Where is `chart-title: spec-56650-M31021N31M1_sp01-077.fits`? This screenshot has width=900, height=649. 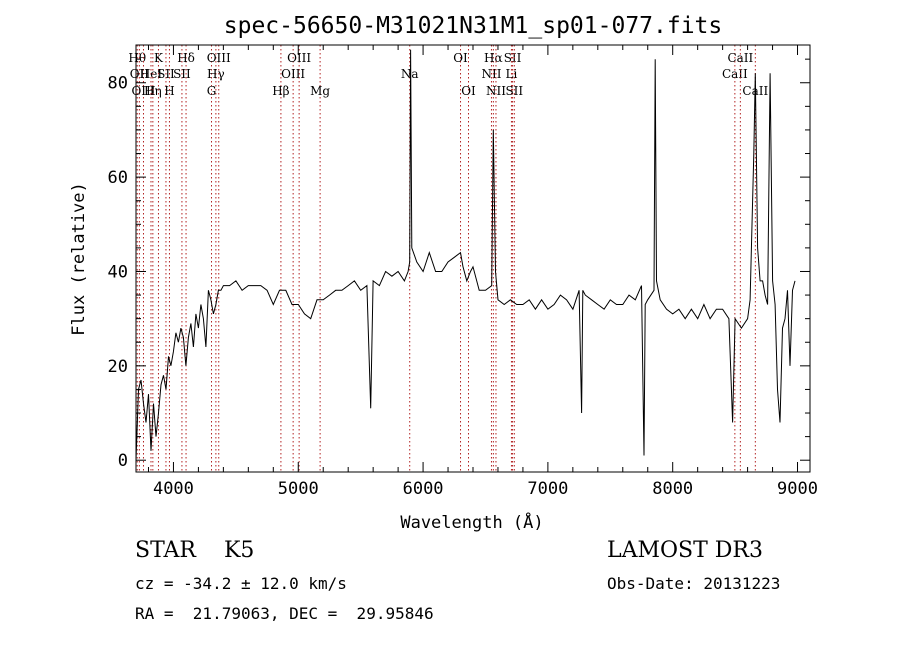 chart-title: spec-56650-M31021N31M1_sp01-077.fits is located at coordinates (473, 26).